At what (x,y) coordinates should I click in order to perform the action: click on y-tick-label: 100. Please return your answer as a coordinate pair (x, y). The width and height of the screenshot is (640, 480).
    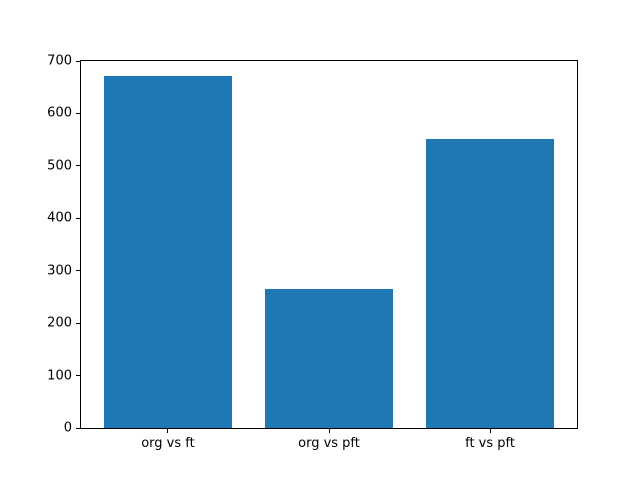
    Looking at the image, I should click on (59, 376).